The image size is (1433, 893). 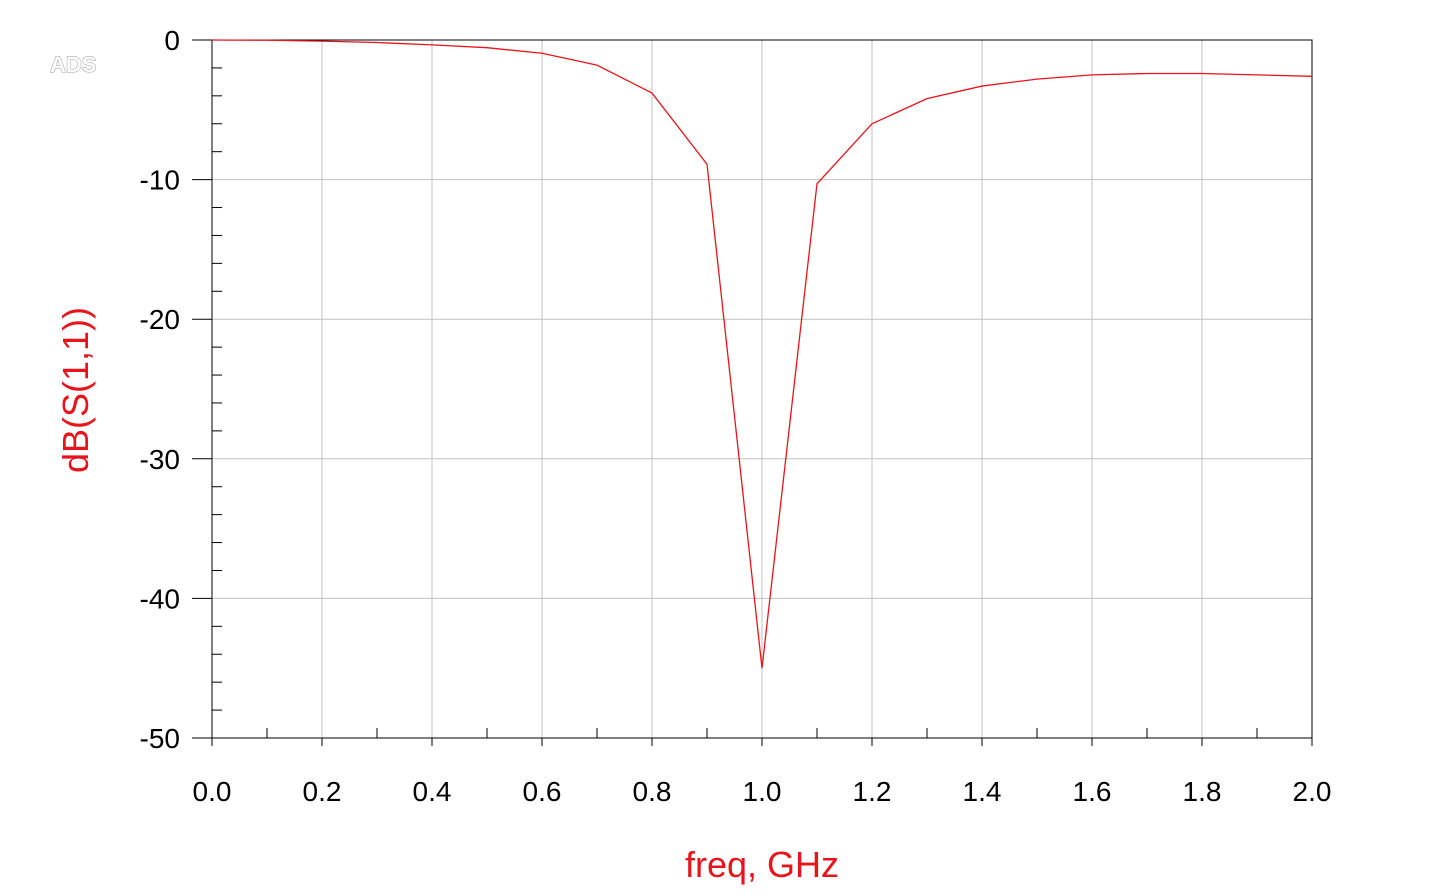 What do you see at coordinates (73, 64) in the screenshot?
I see `ads-watermark: ADS` at bounding box center [73, 64].